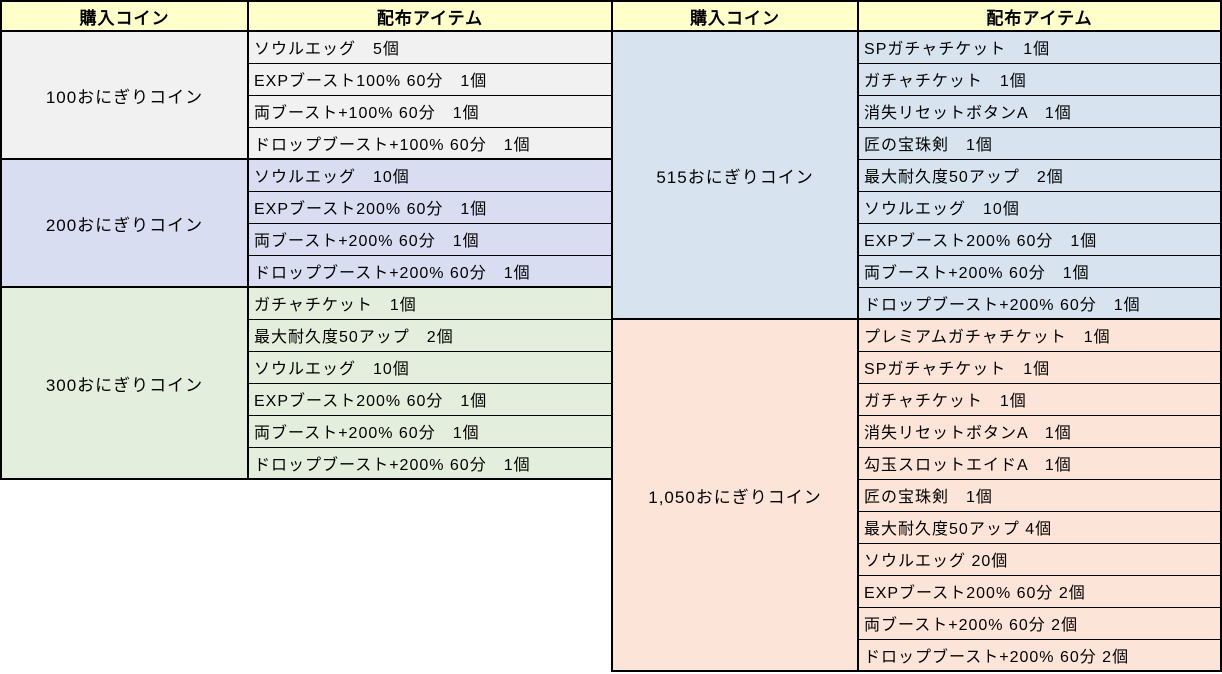 The image size is (1222, 674). I want to click on item-cell: プレミアムガチャチケット 1個, so click(1039, 335).